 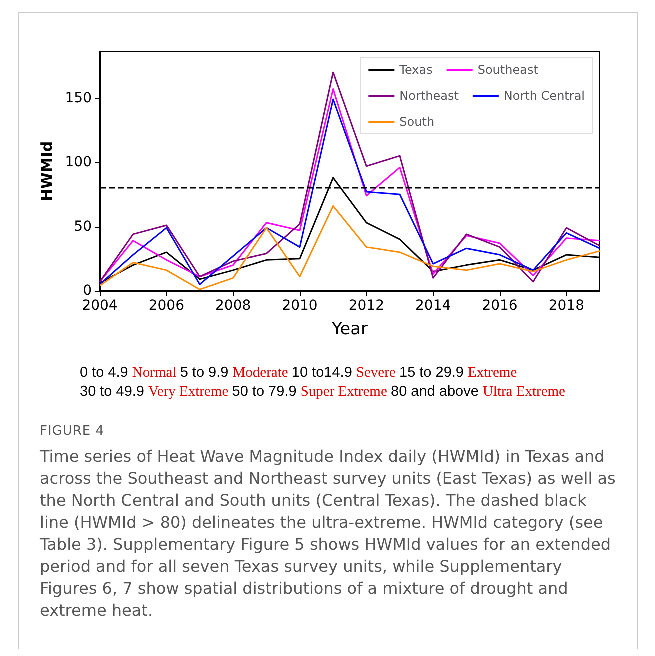 What do you see at coordinates (105, 373) in the screenshot?
I see `text: 0 to 4.9` at bounding box center [105, 373].